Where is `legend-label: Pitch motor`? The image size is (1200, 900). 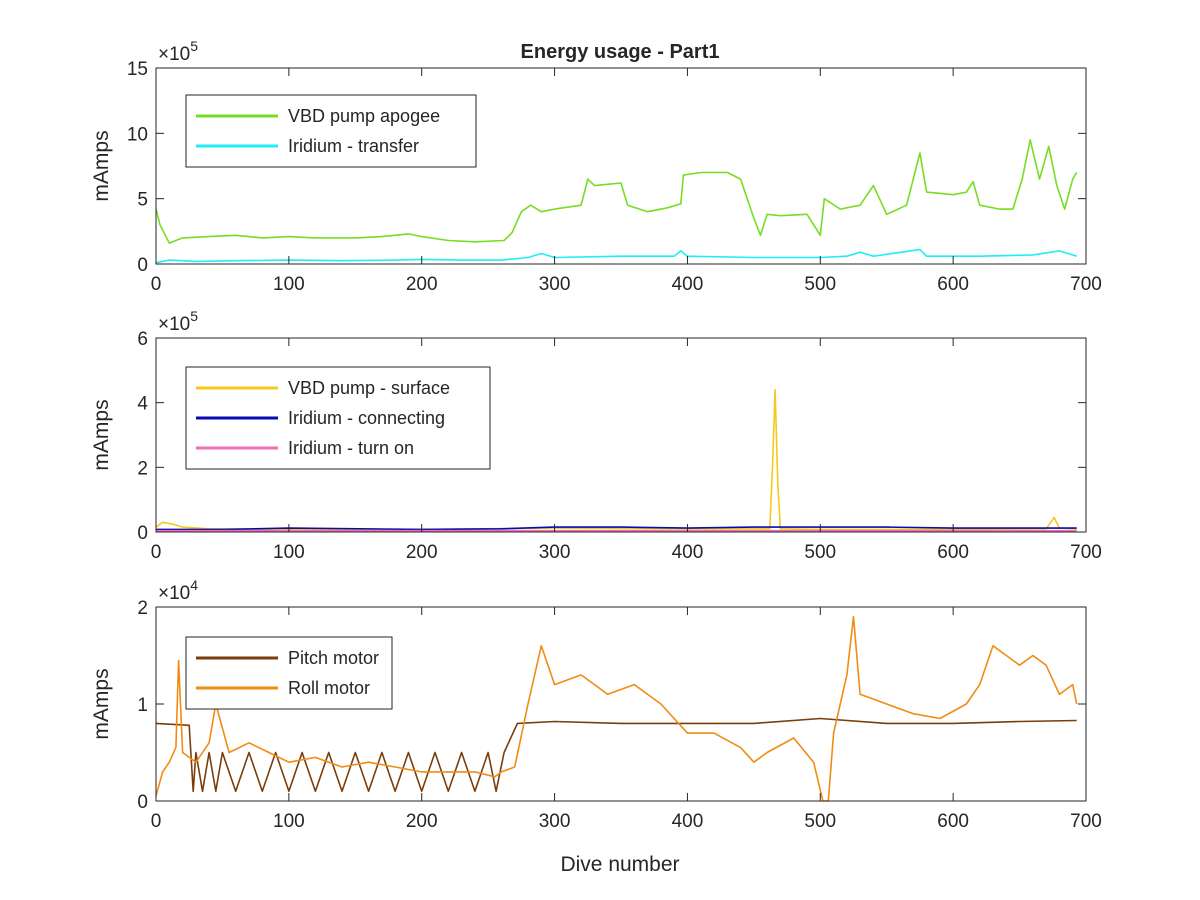 legend-label: Pitch motor is located at coordinates (333, 658).